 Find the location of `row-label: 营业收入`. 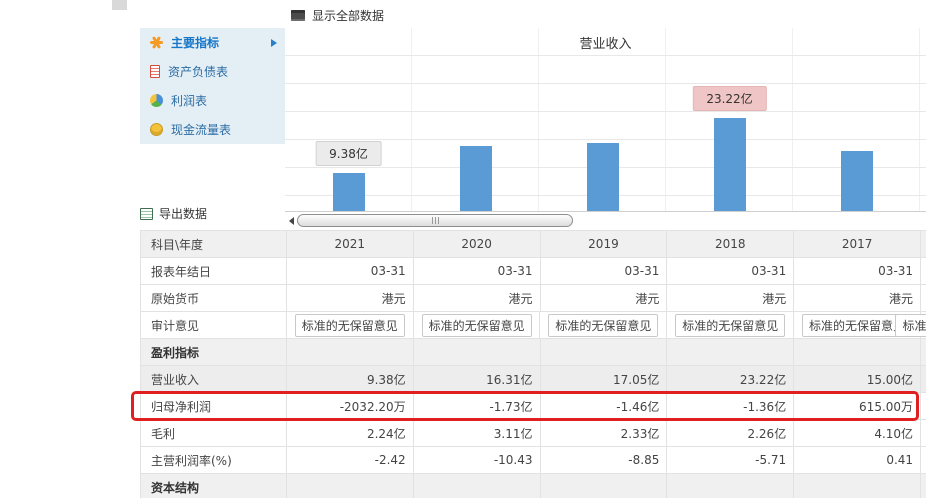

row-label: 营业收入 is located at coordinates (175, 379).